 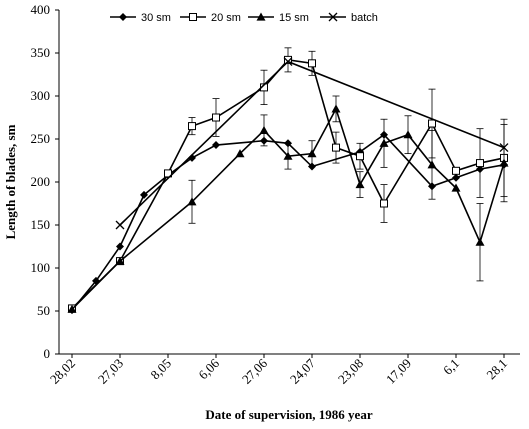 What do you see at coordinates (41, 267) in the screenshot?
I see `y-tick-label: 100` at bounding box center [41, 267].